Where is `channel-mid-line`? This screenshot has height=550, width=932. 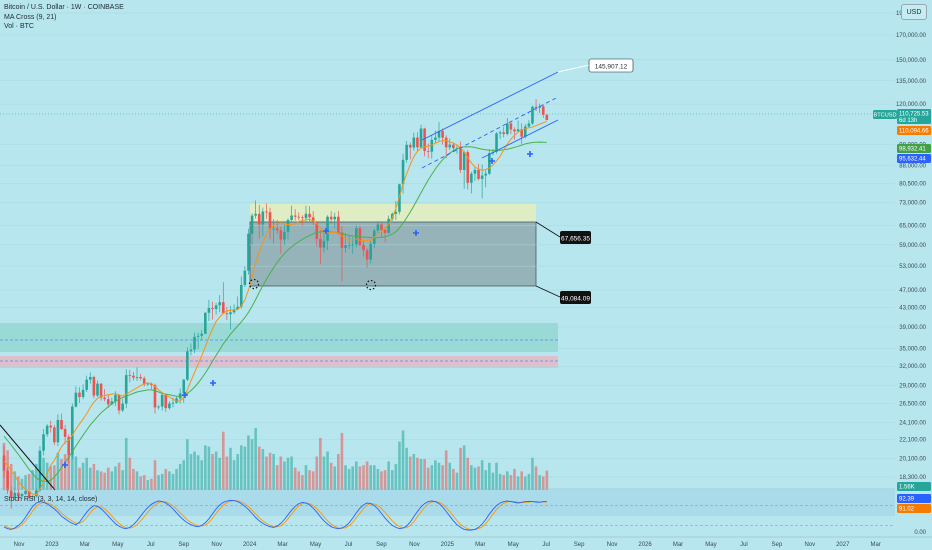
channel-mid-line is located at coordinates (490, 132).